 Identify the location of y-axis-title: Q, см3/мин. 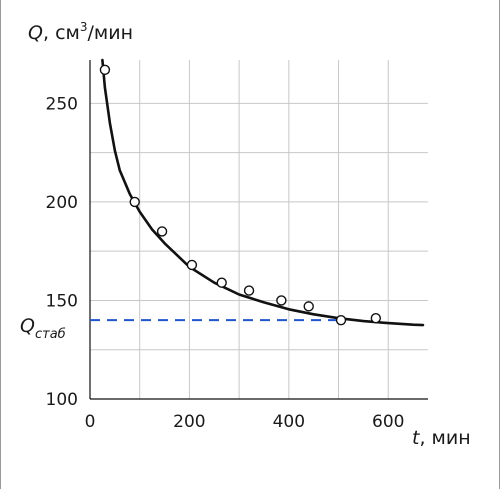
(80, 32).